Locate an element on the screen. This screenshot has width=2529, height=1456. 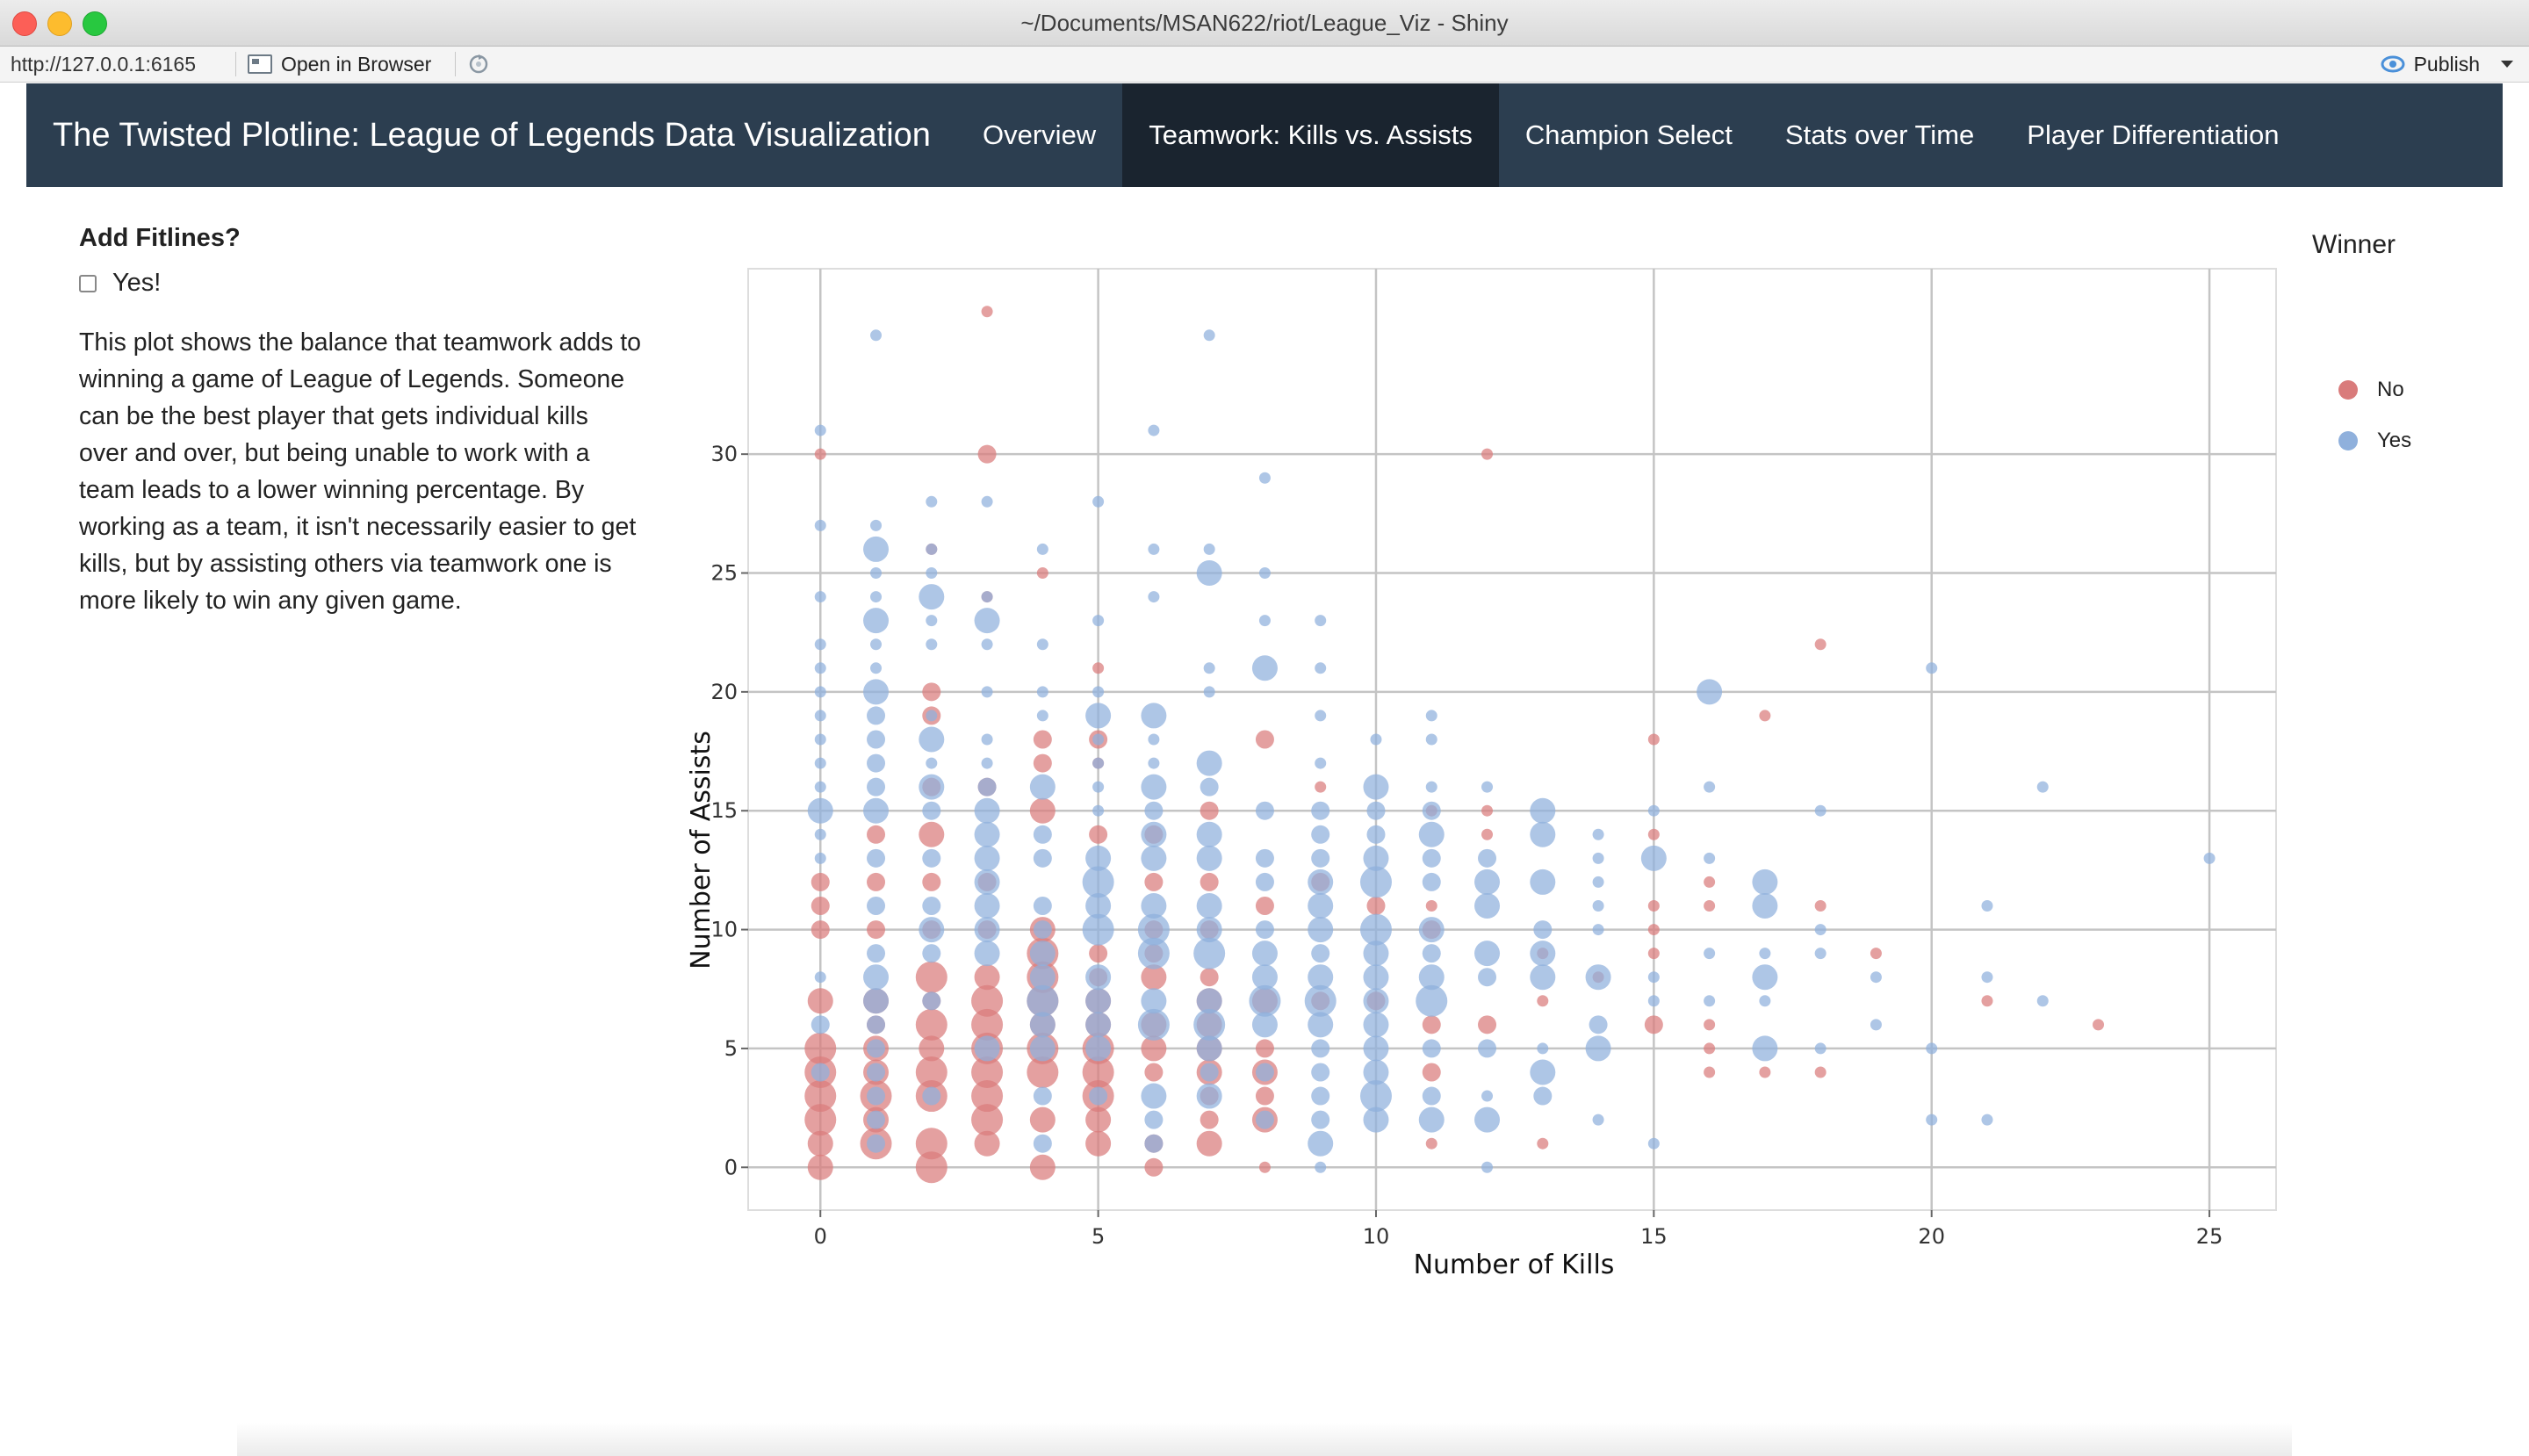
publish-button: Publish is located at coordinates (2447, 64).